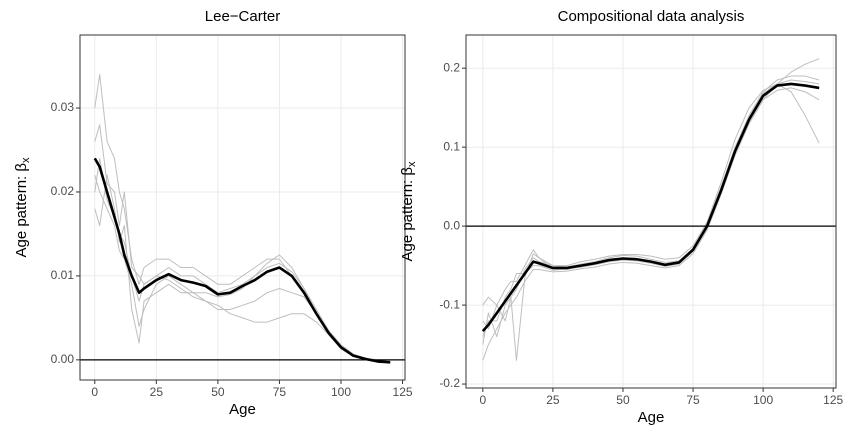 The height and width of the screenshot is (430, 851). I want to click on y-tick-label: 0.00, so click(63, 359).